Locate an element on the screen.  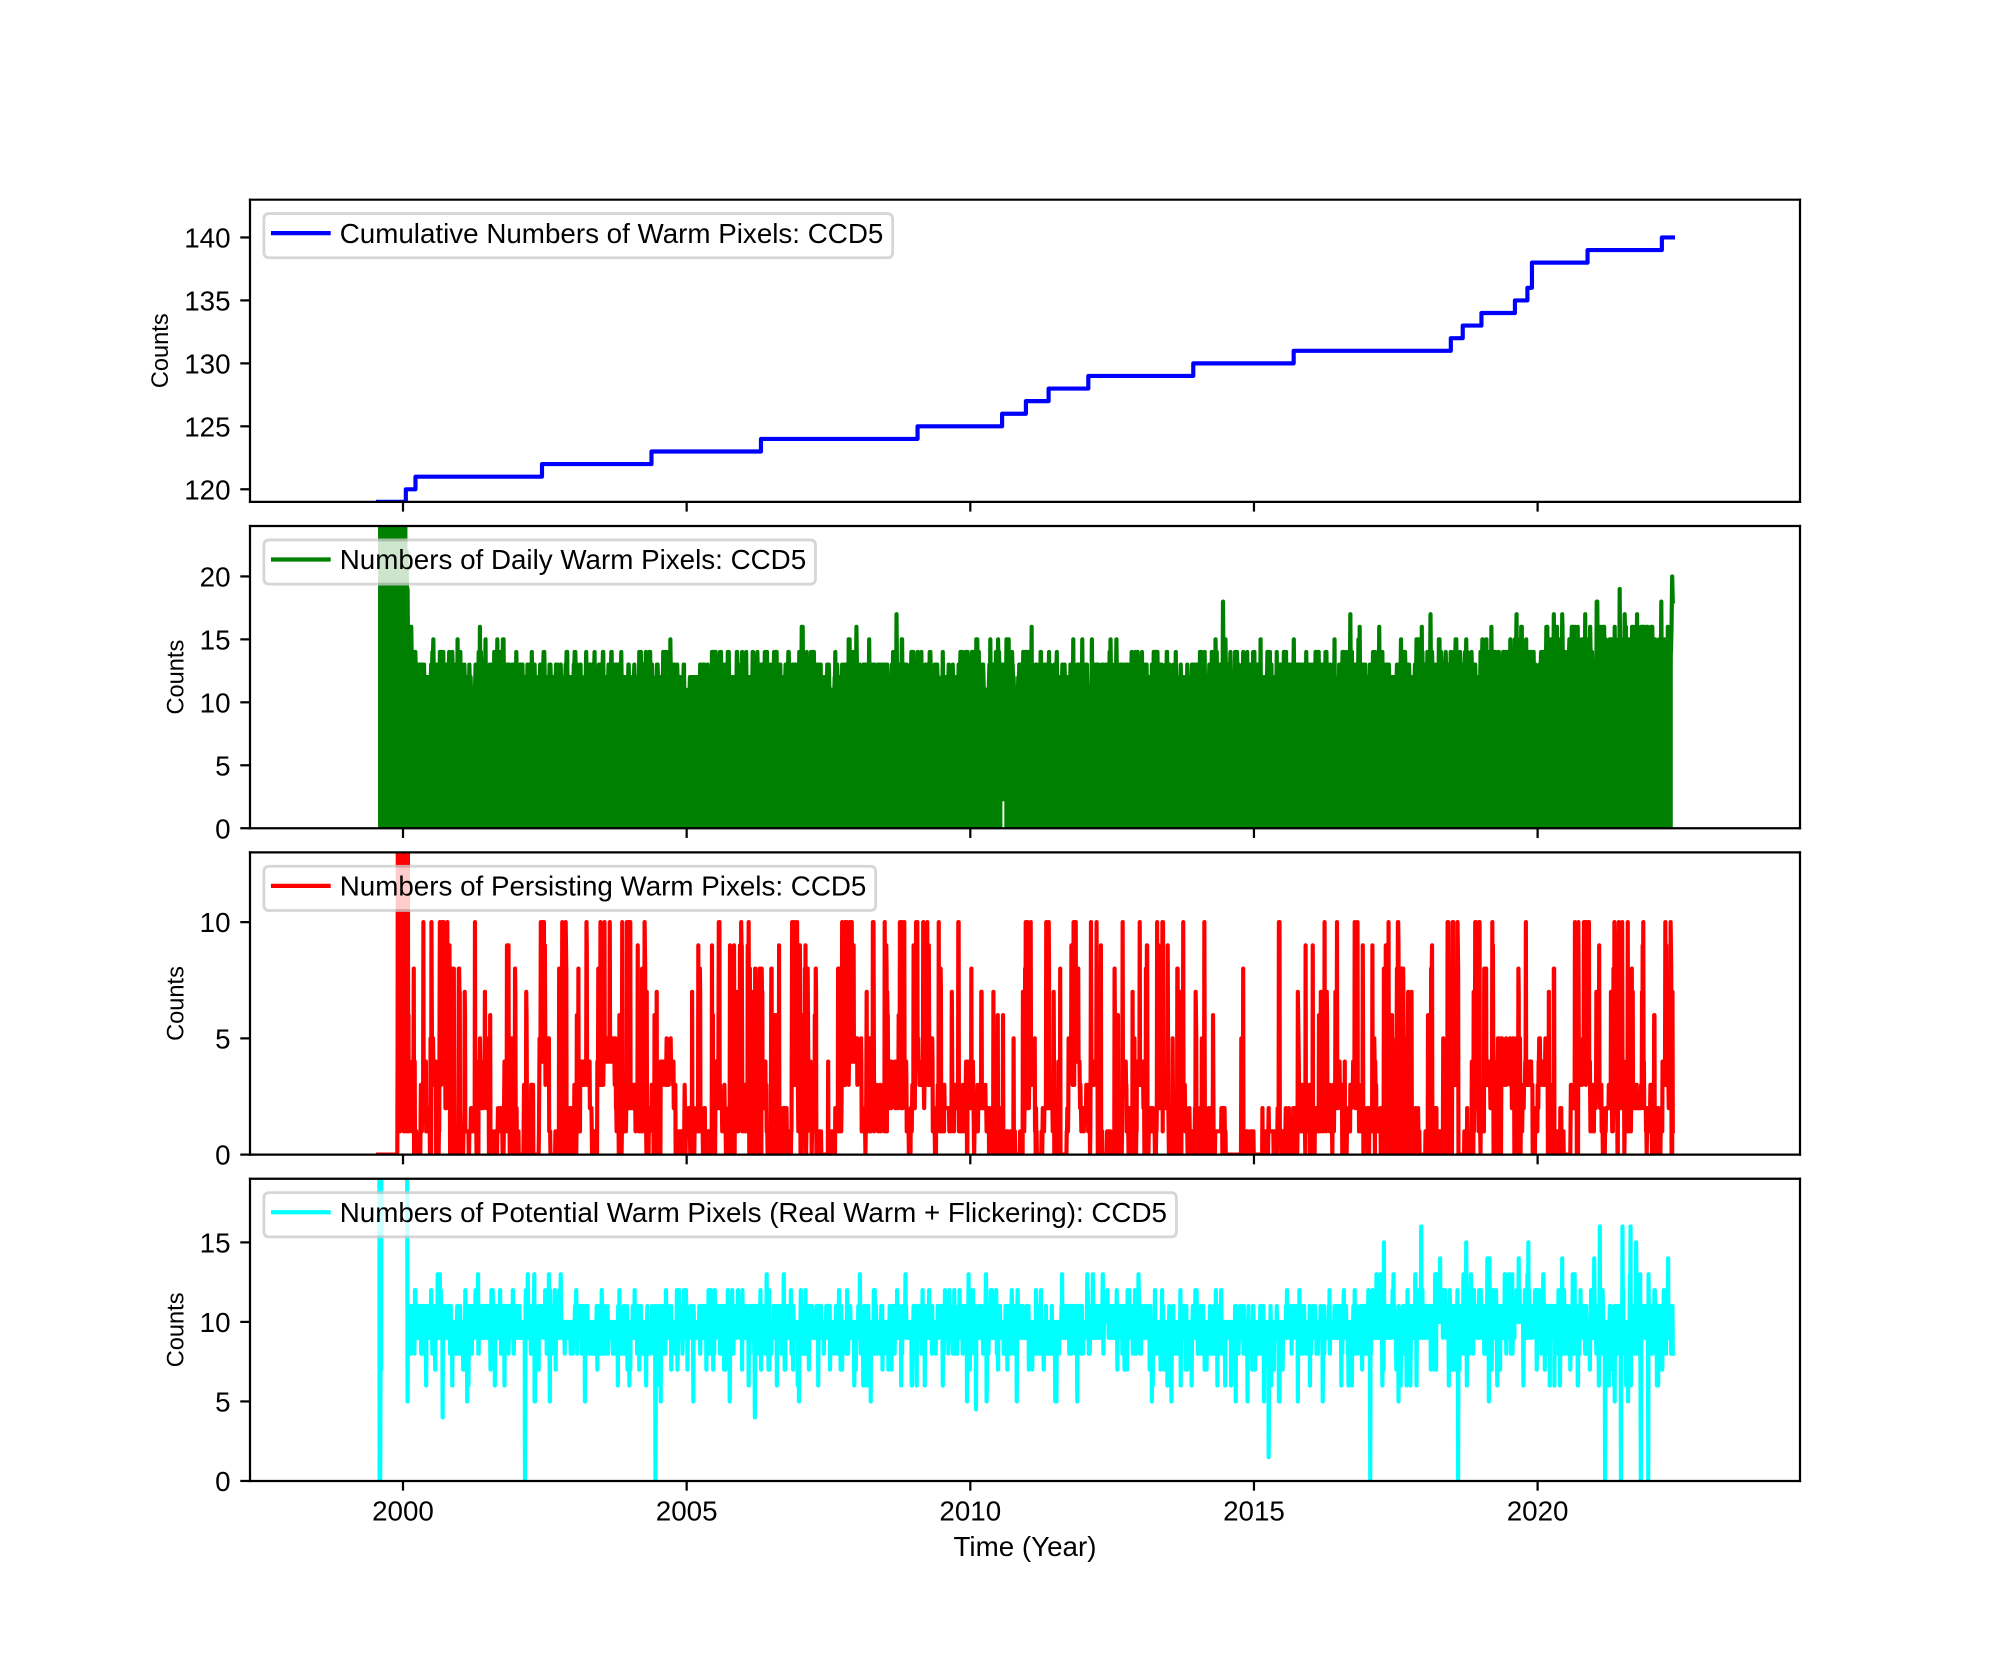
svg-text: 2015 is located at coordinates (1254, 1511).